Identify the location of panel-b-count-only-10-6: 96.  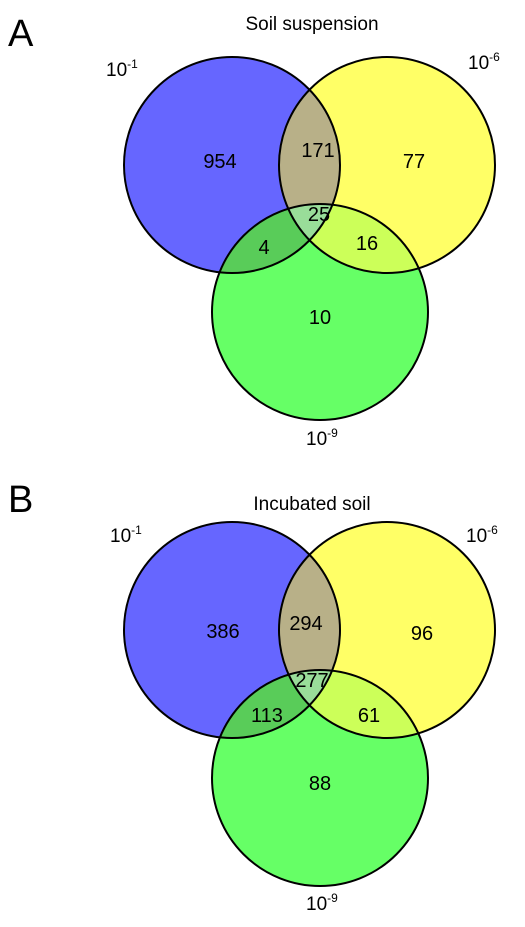
(422, 634).